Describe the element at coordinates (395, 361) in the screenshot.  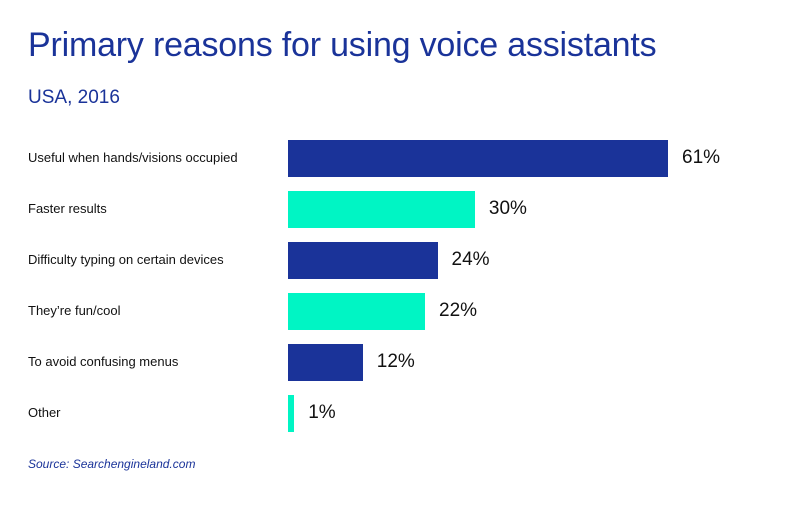
I see `value-label: 12%` at that location.